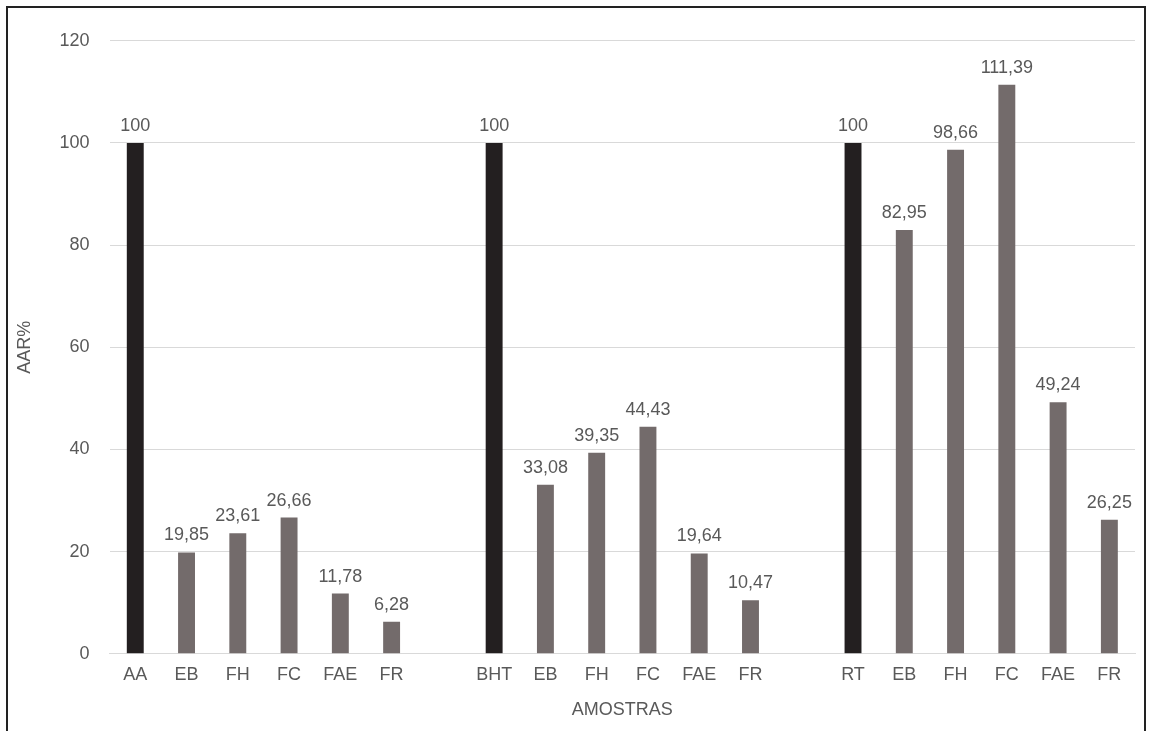  I want to click on y-tick-label: 100, so click(74, 141).